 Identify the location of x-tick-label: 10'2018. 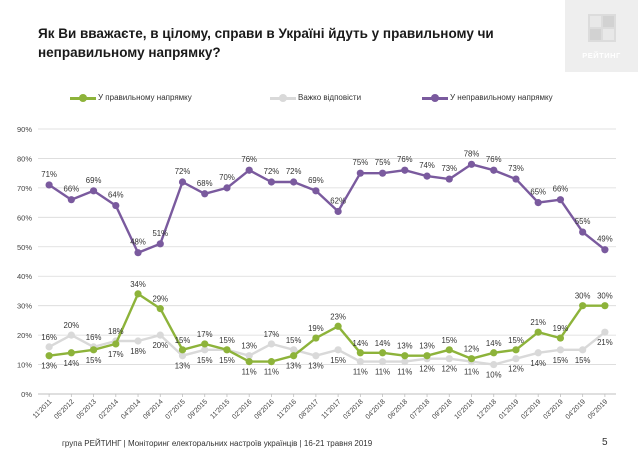
(464, 409).